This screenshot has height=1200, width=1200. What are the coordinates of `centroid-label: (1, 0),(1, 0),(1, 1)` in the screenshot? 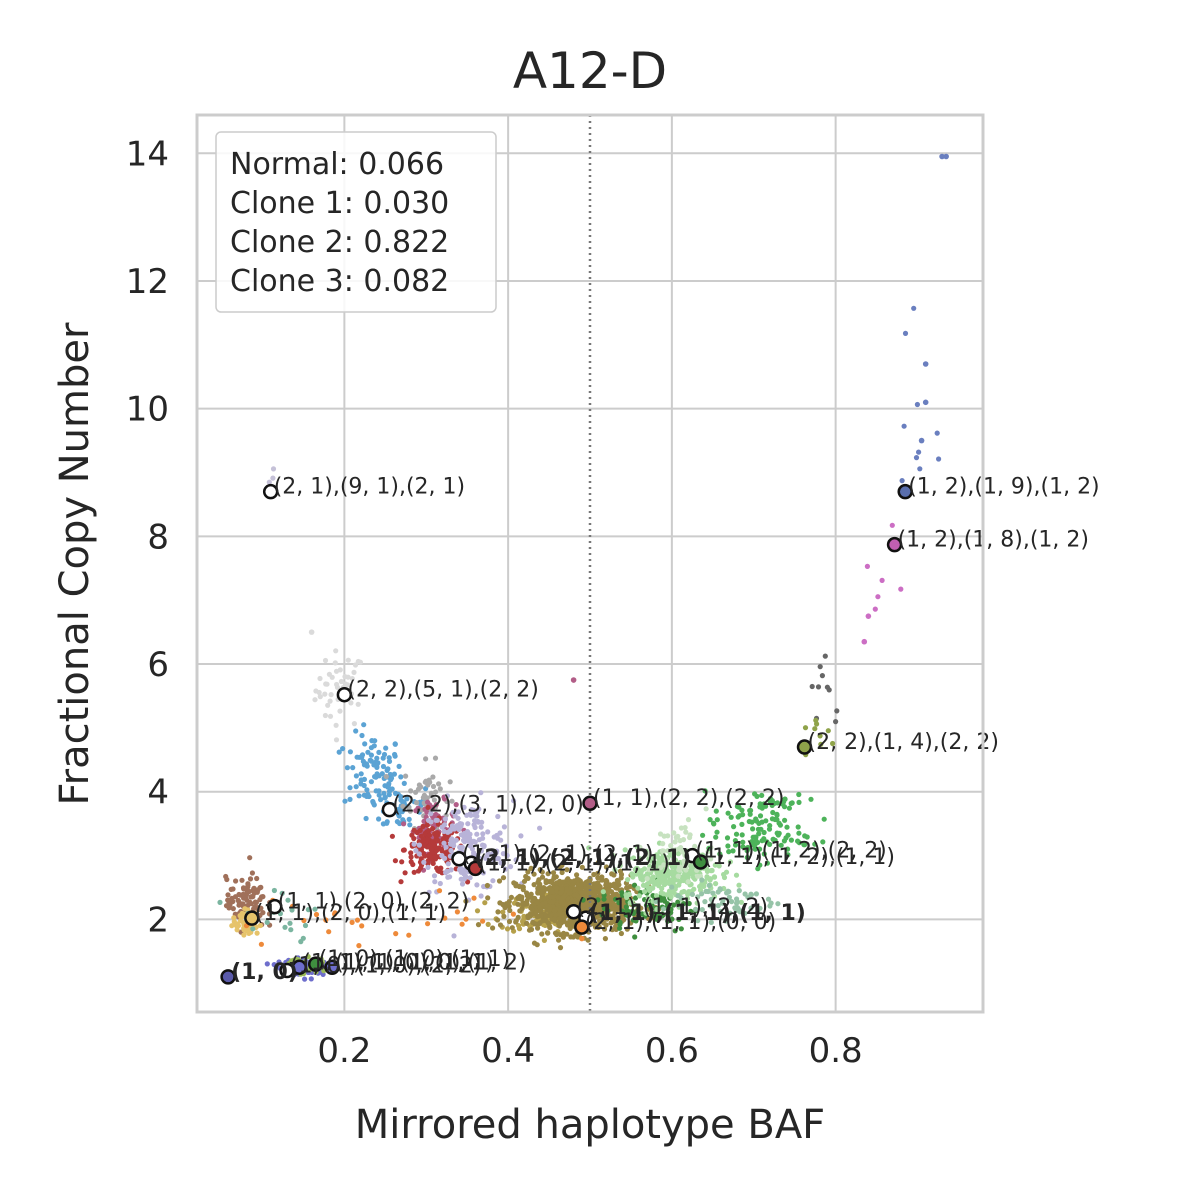 It's located at (414, 959).